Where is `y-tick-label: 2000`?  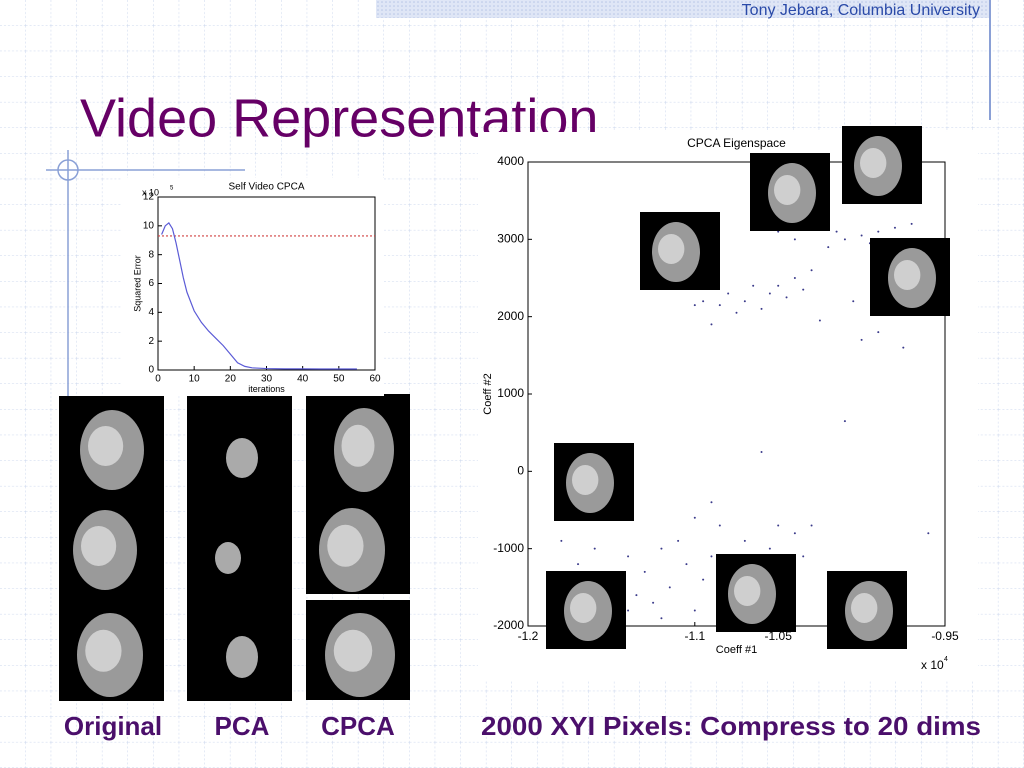 y-tick-label: 2000 is located at coordinates (510, 316).